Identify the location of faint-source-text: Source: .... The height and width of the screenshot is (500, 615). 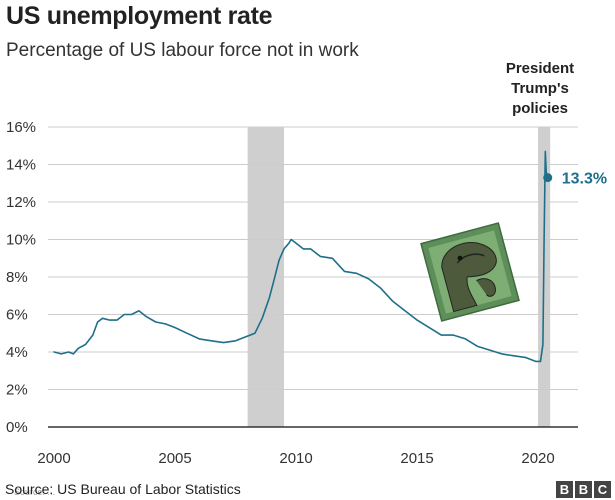
(35, 492).